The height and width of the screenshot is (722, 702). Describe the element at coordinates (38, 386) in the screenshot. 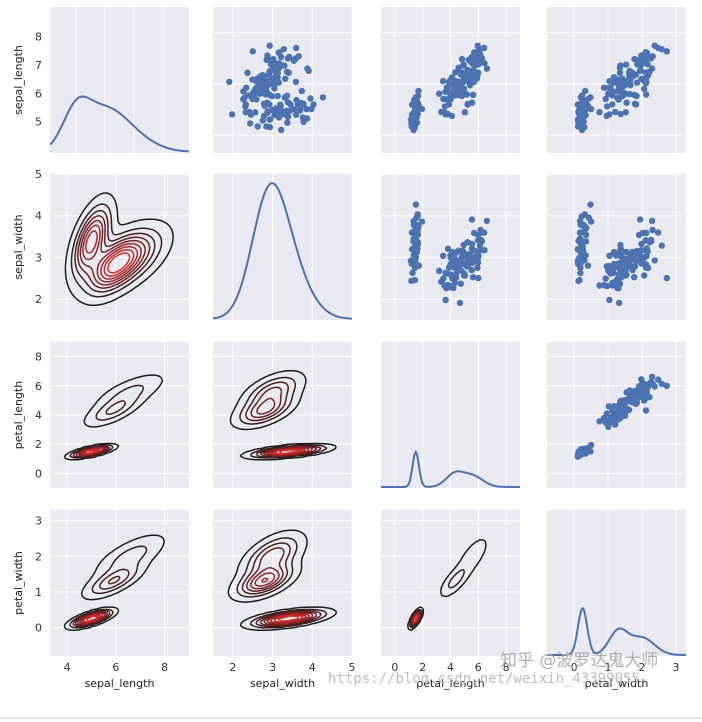

I see `y-tick-label: 6` at that location.